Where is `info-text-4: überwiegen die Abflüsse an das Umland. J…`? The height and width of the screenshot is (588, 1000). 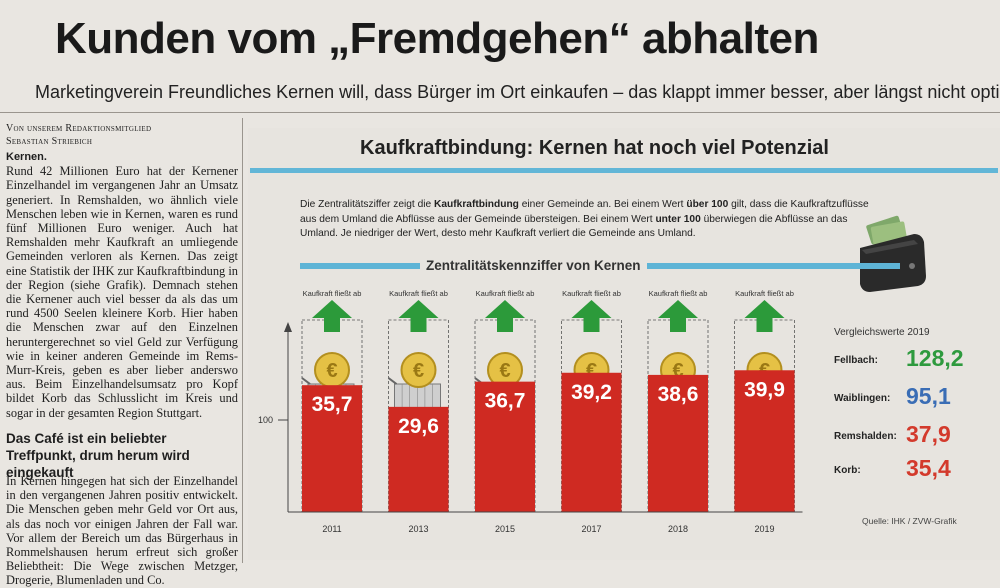
info-text-4: überwiegen die Abflüsse an das Umland. J… is located at coordinates (574, 226).